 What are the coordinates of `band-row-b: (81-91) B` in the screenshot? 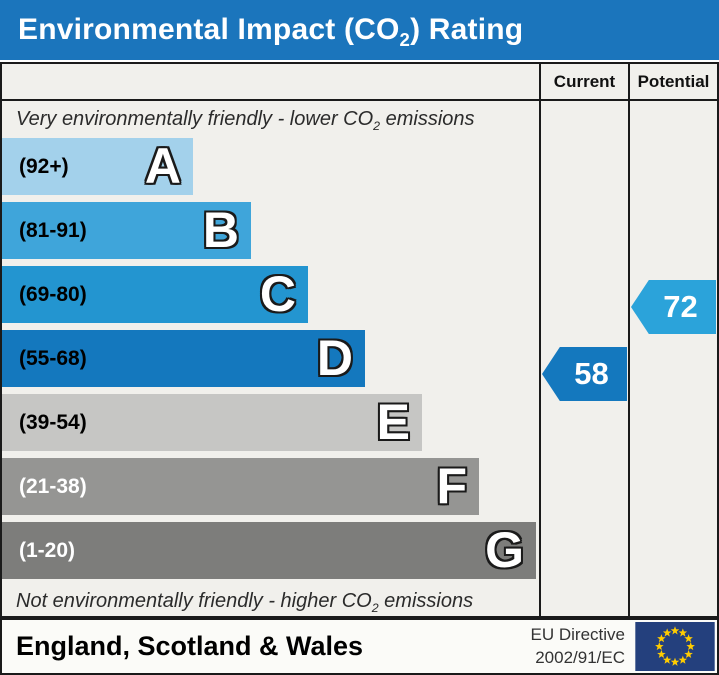 It's located at (270, 234).